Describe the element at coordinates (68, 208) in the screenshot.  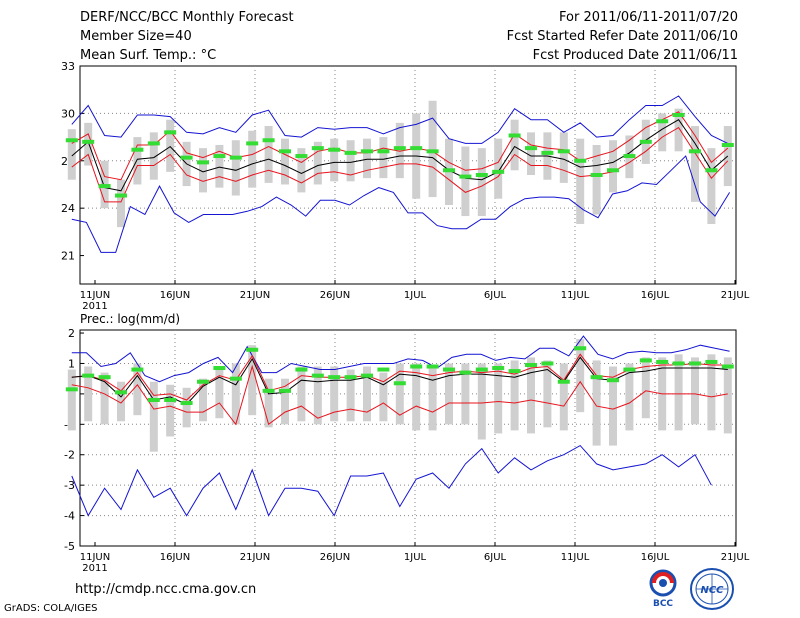
I see `chart0-y-tick-label: 24` at that location.